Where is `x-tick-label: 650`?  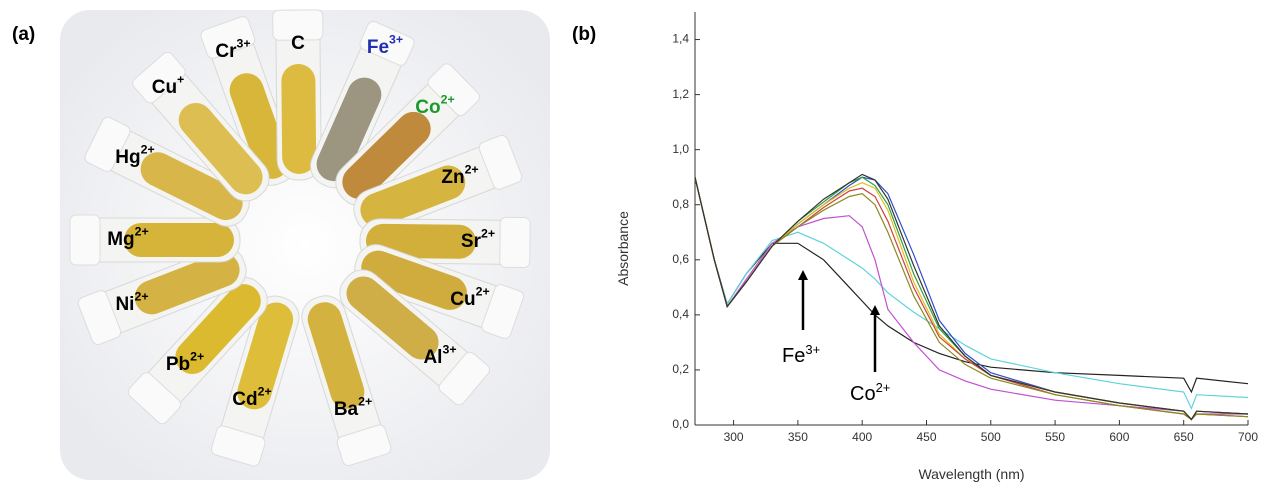
x-tick-label: 650 is located at coordinates (1184, 437).